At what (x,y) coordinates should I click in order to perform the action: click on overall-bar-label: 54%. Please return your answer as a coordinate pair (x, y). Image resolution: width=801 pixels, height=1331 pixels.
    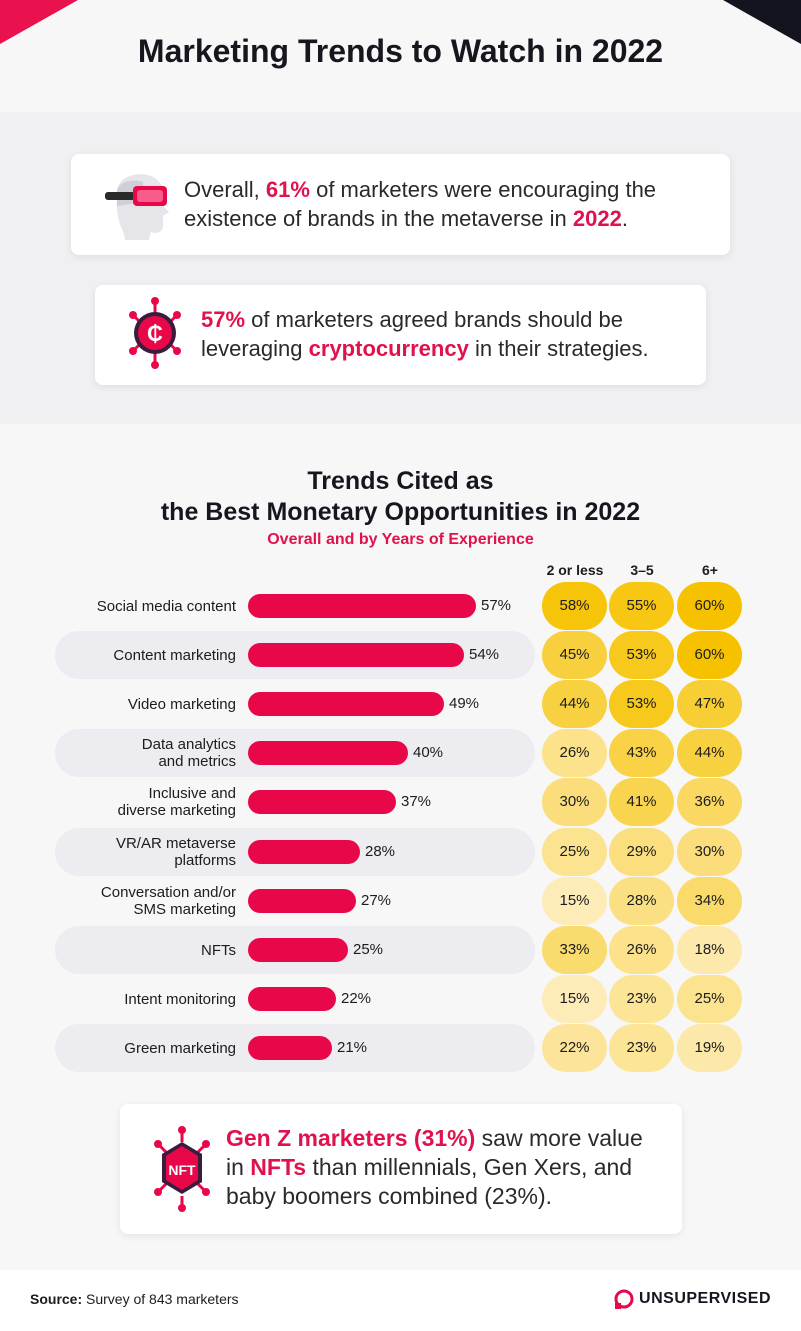
    Looking at the image, I should click on (484, 654).